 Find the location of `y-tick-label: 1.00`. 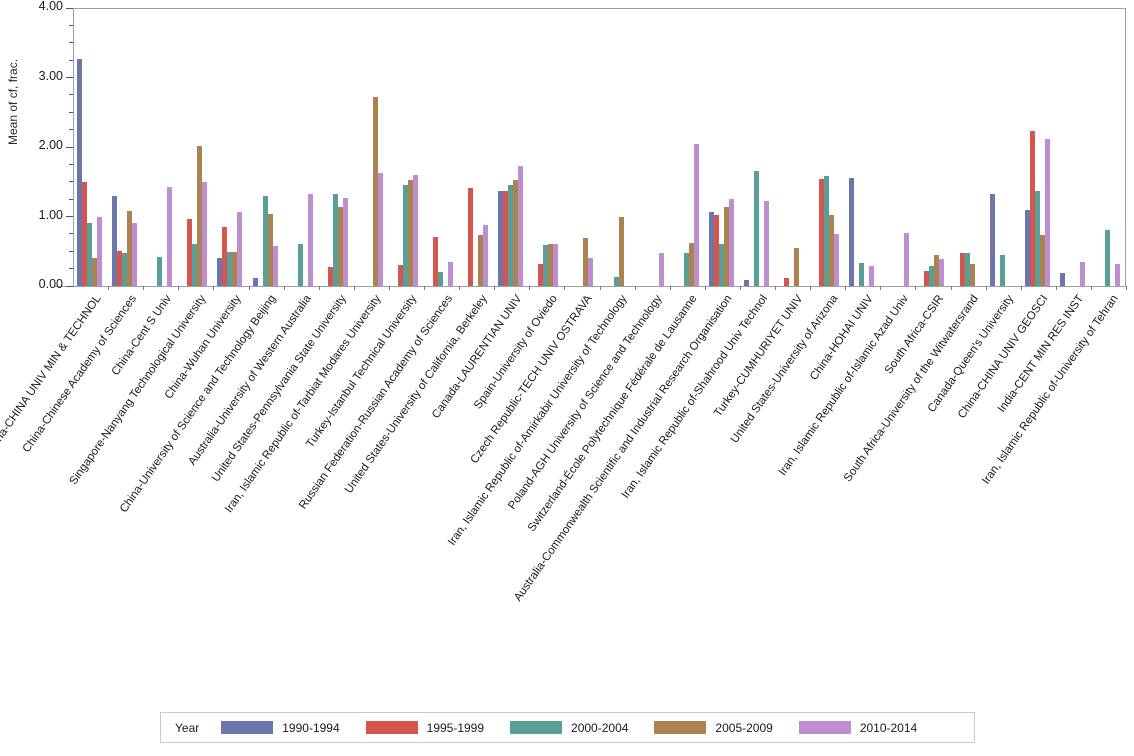

y-tick-label: 1.00 is located at coordinates (50, 214).